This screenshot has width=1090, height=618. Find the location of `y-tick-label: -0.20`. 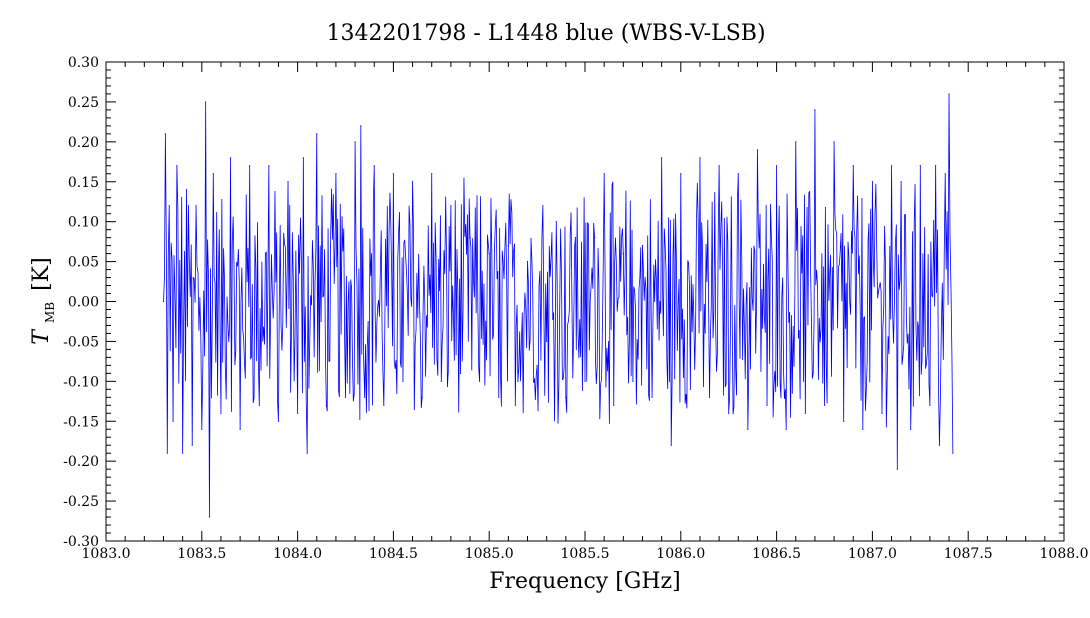

y-tick-label: -0.20 is located at coordinates (81, 462).